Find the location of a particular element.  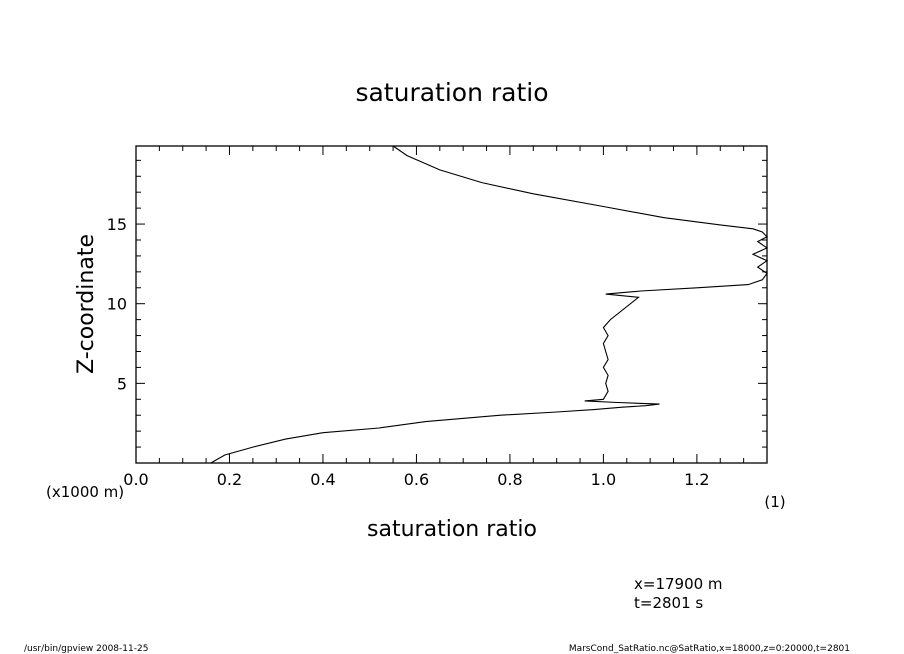

x-tick-label: 0.4 is located at coordinates (322, 479).